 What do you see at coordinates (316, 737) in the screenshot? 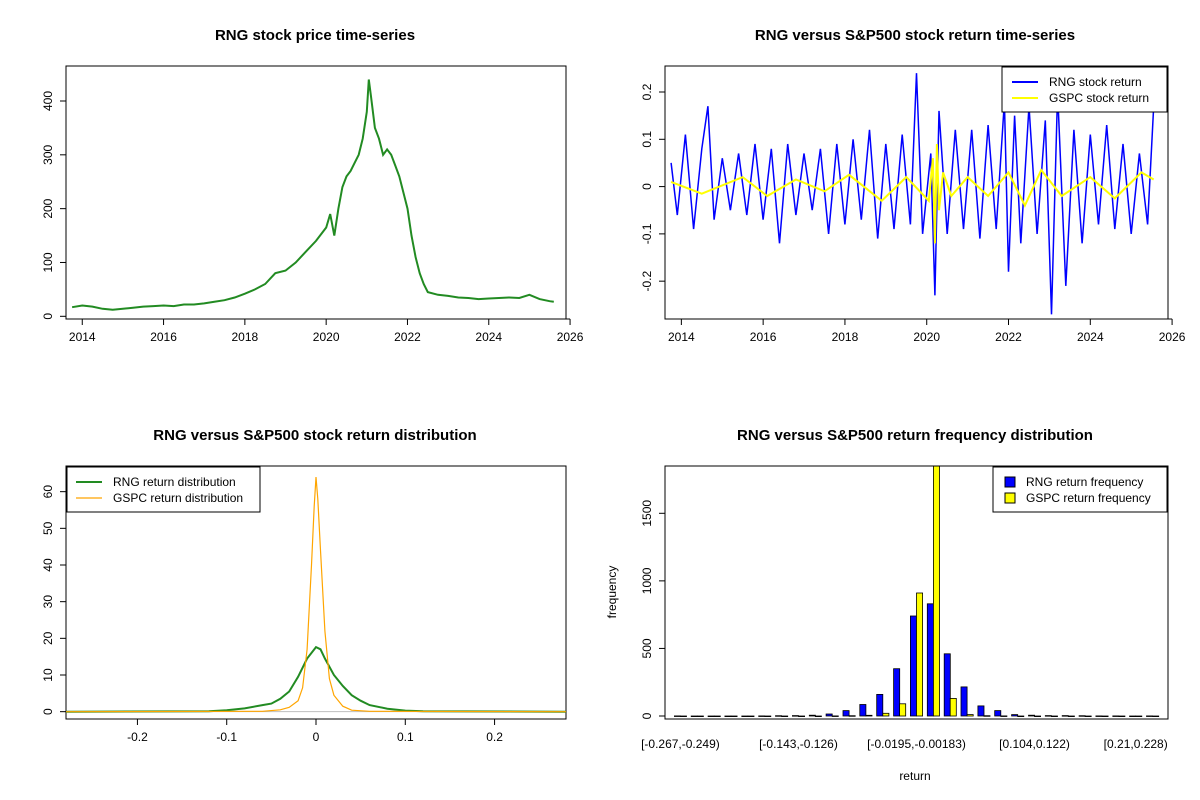
I see `density-x-tick-label: 0` at bounding box center [316, 737].